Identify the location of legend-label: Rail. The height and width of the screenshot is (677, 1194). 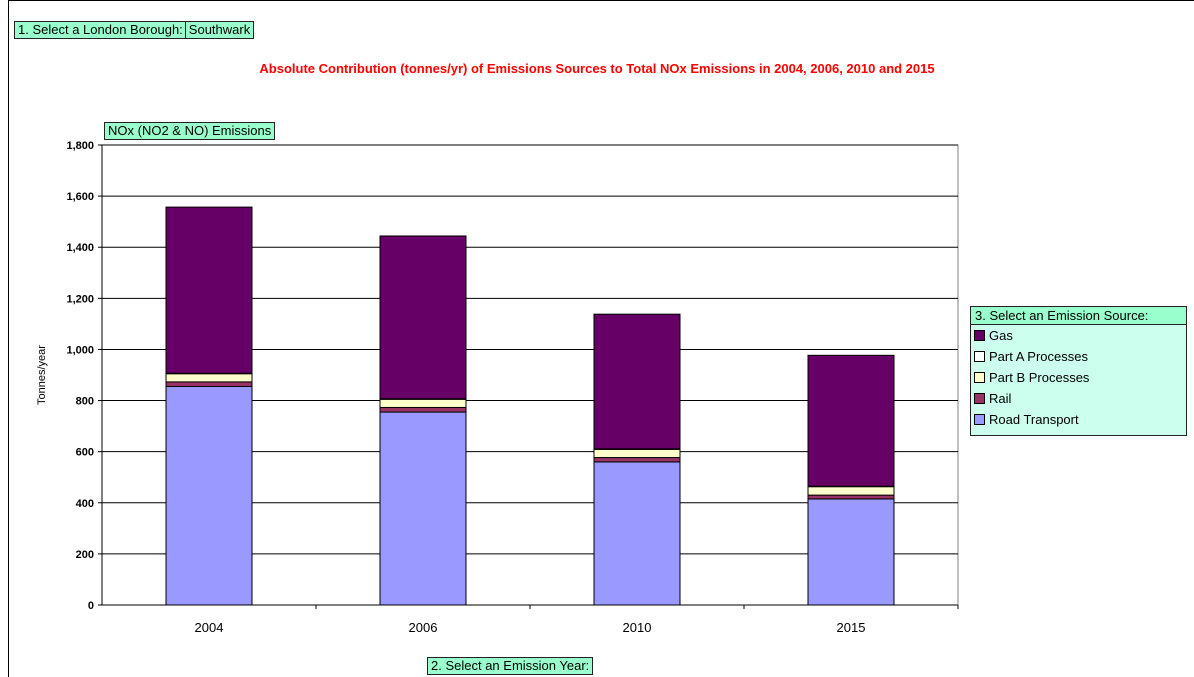
(1000, 398).